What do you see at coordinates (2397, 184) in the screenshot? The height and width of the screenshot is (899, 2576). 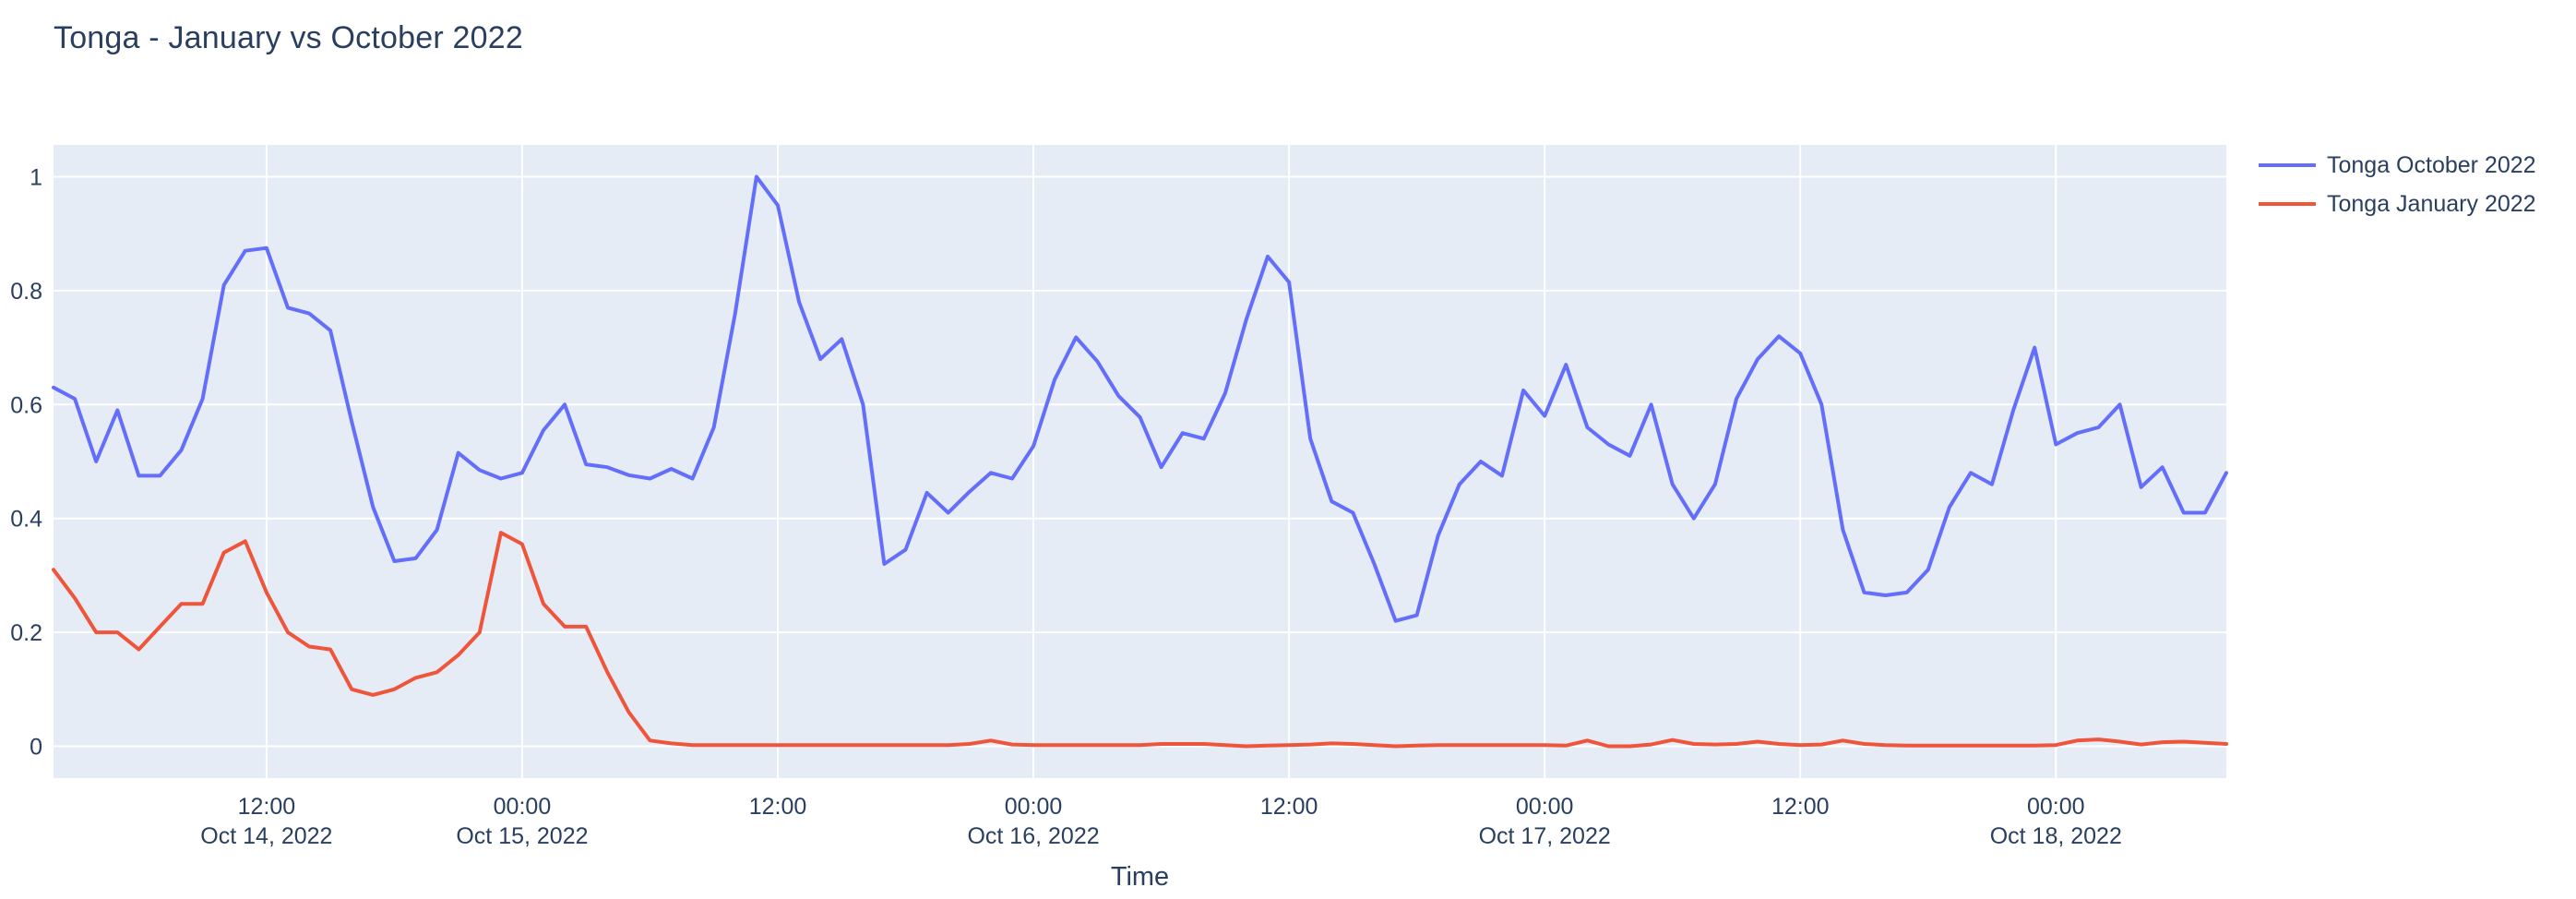 I see `chart-legend: Tonga October 2022 Tonga January 2022` at bounding box center [2397, 184].